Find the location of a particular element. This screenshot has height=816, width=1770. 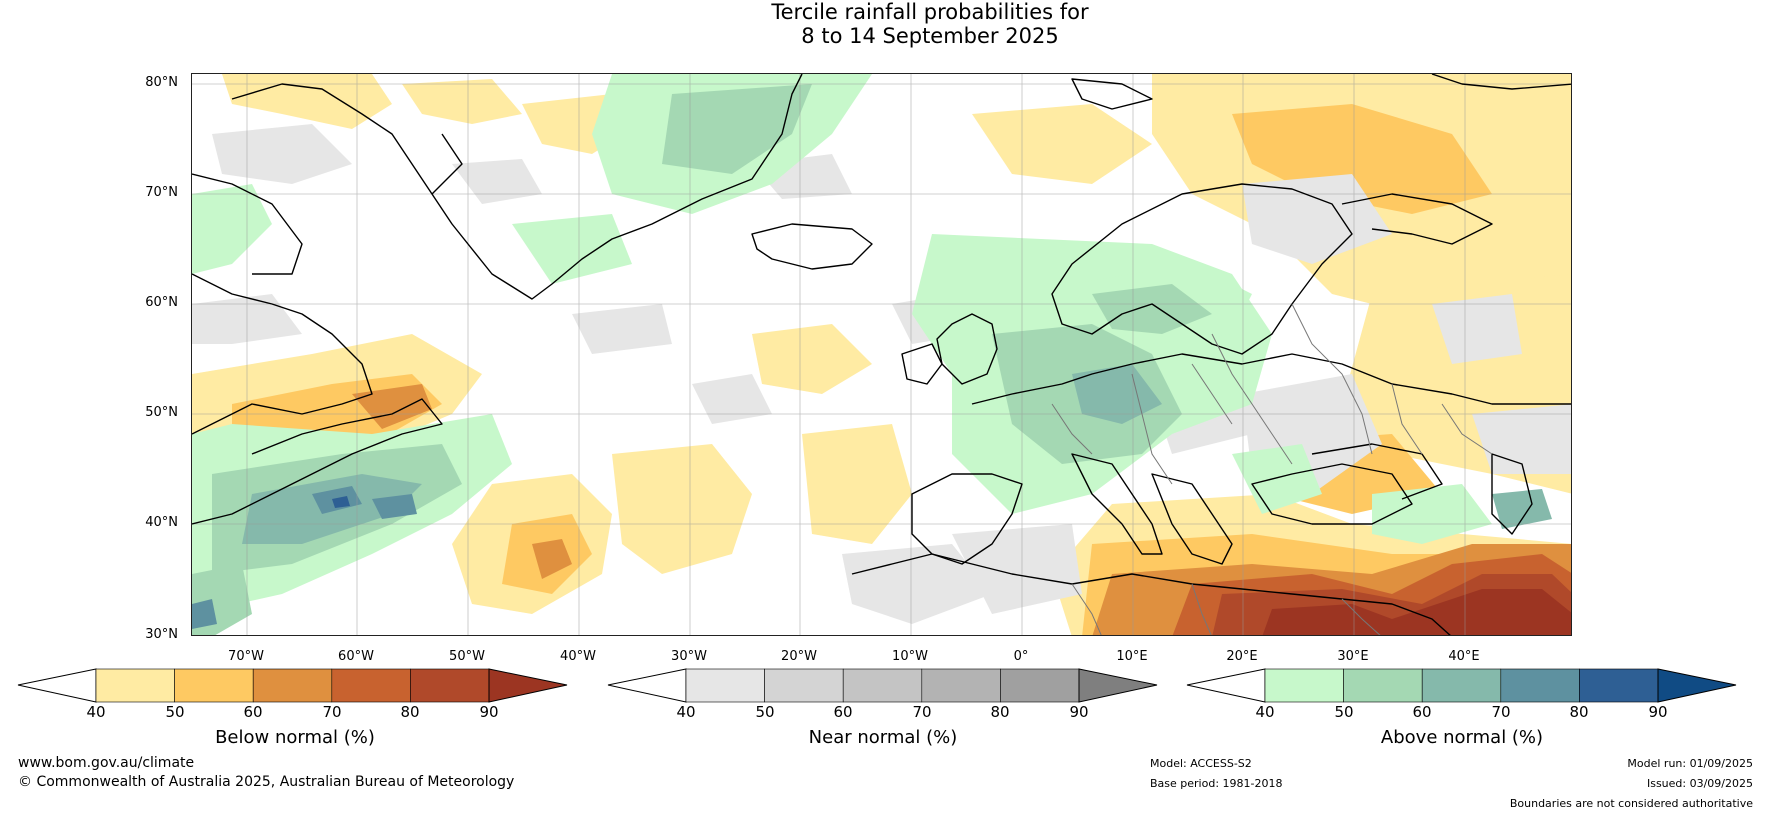

near-tick-70: 70 is located at coordinates (922, 712).